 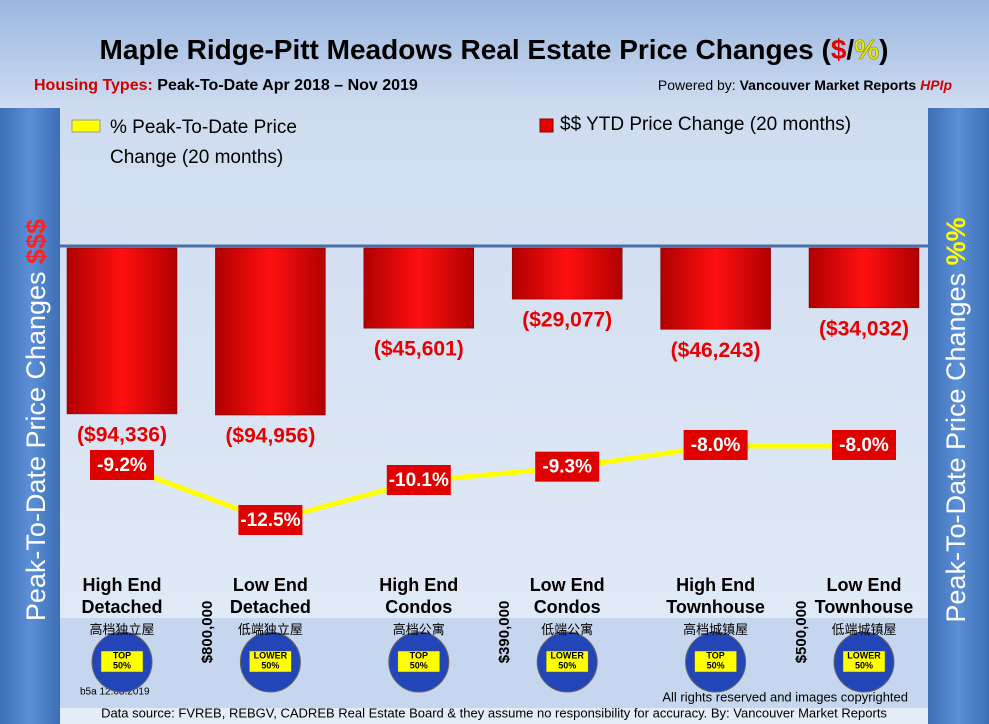 What do you see at coordinates (270, 436) in the screenshot?
I see `bar-value-label: ($94,956)` at bounding box center [270, 436].